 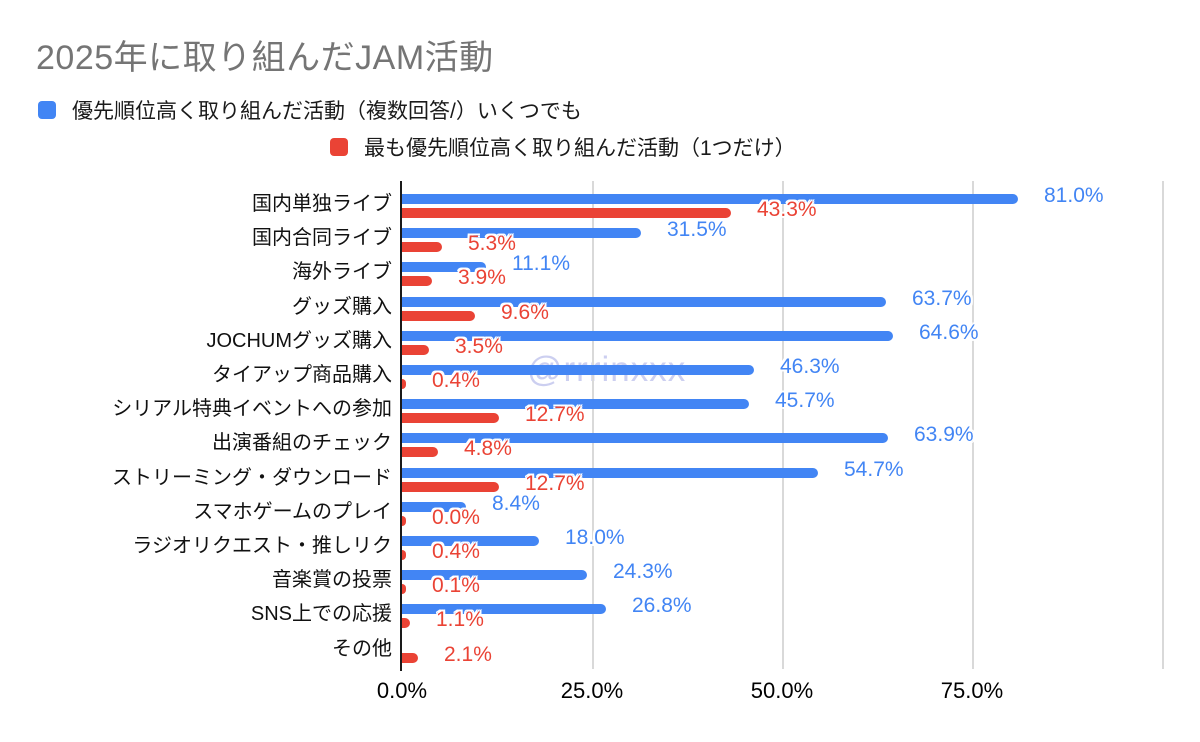 I want to click on value-label-primary: 24.3%, so click(x=643, y=571).